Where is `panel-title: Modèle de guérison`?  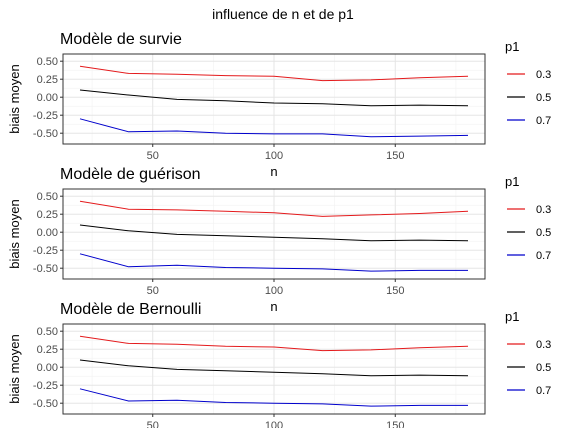
panel-title: Modèle de guérison is located at coordinates (130, 174).